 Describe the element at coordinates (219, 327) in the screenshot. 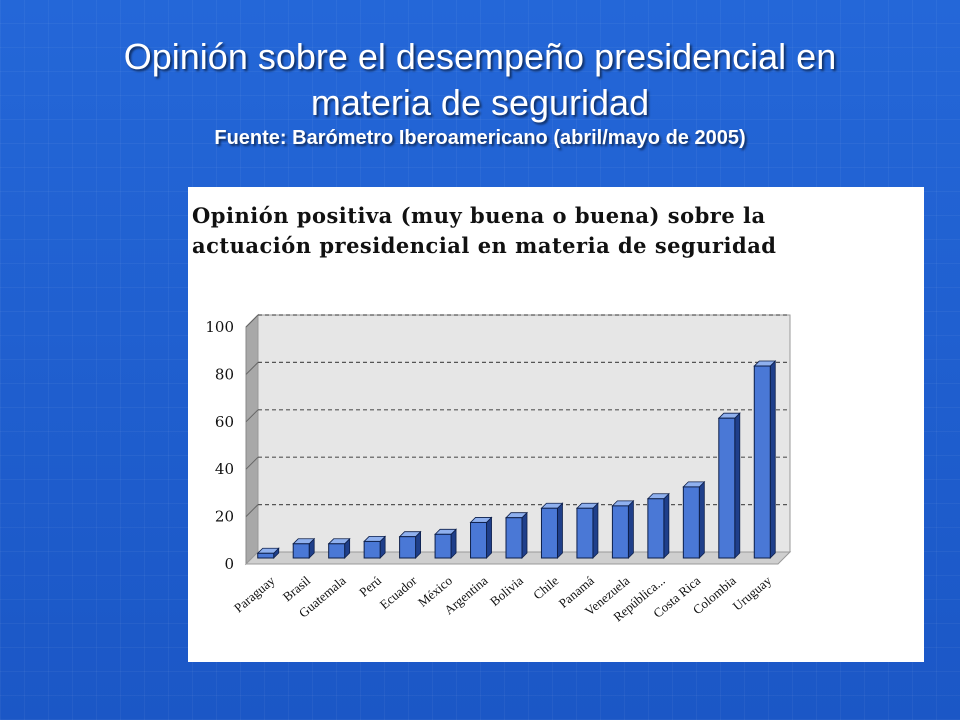

I see `y-tick-label: 100` at that location.